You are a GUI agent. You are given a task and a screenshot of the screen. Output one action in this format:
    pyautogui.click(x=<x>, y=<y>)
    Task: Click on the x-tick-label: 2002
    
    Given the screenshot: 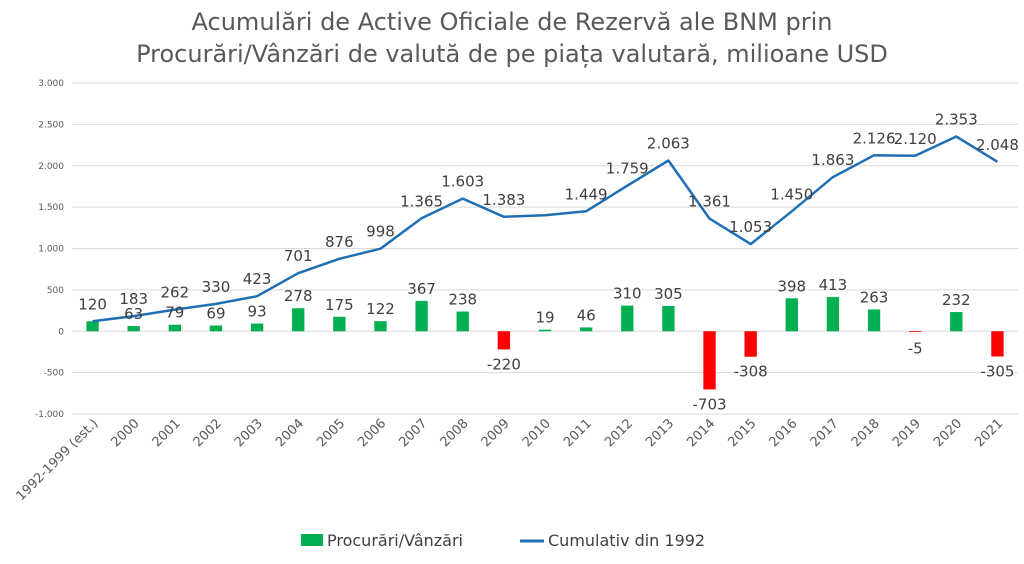 What is the action you would take?
    pyautogui.click(x=208, y=433)
    